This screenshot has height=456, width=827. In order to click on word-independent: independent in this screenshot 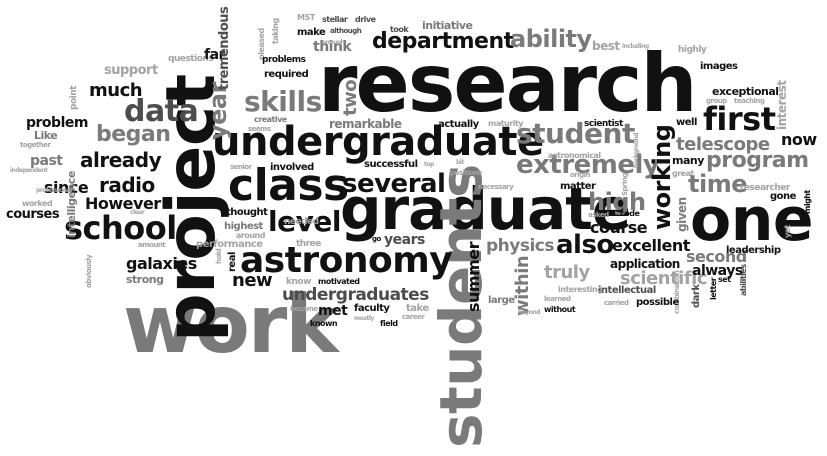, I will do `click(29, 170)`.